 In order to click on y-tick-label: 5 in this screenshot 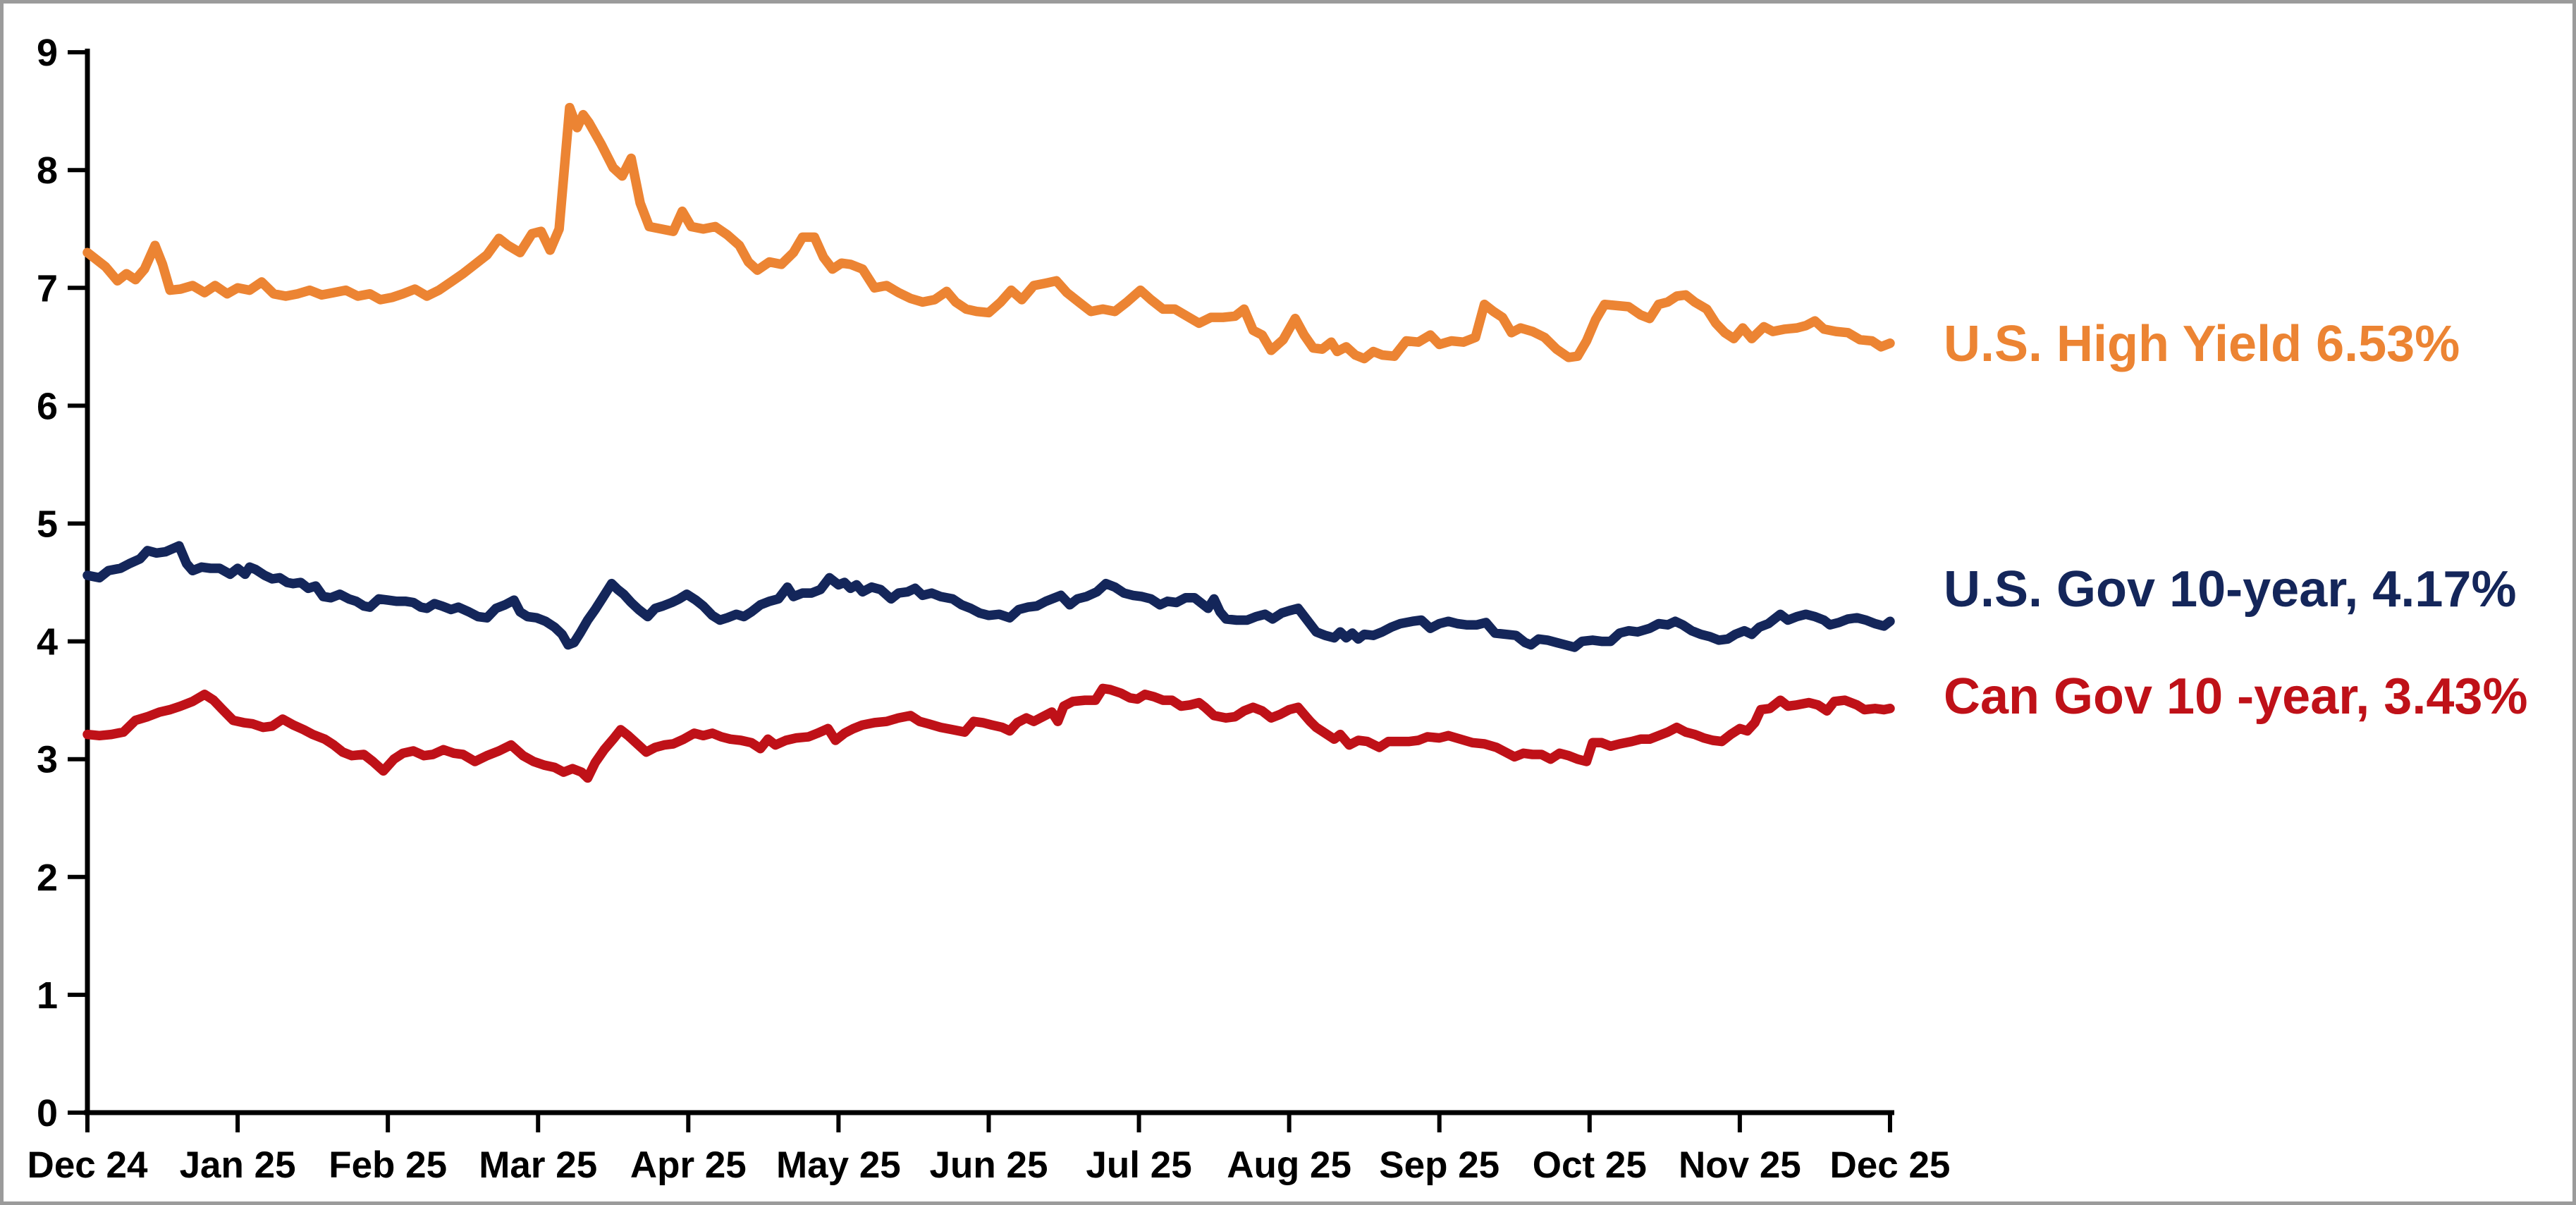, I will do `click(47, 525)`.